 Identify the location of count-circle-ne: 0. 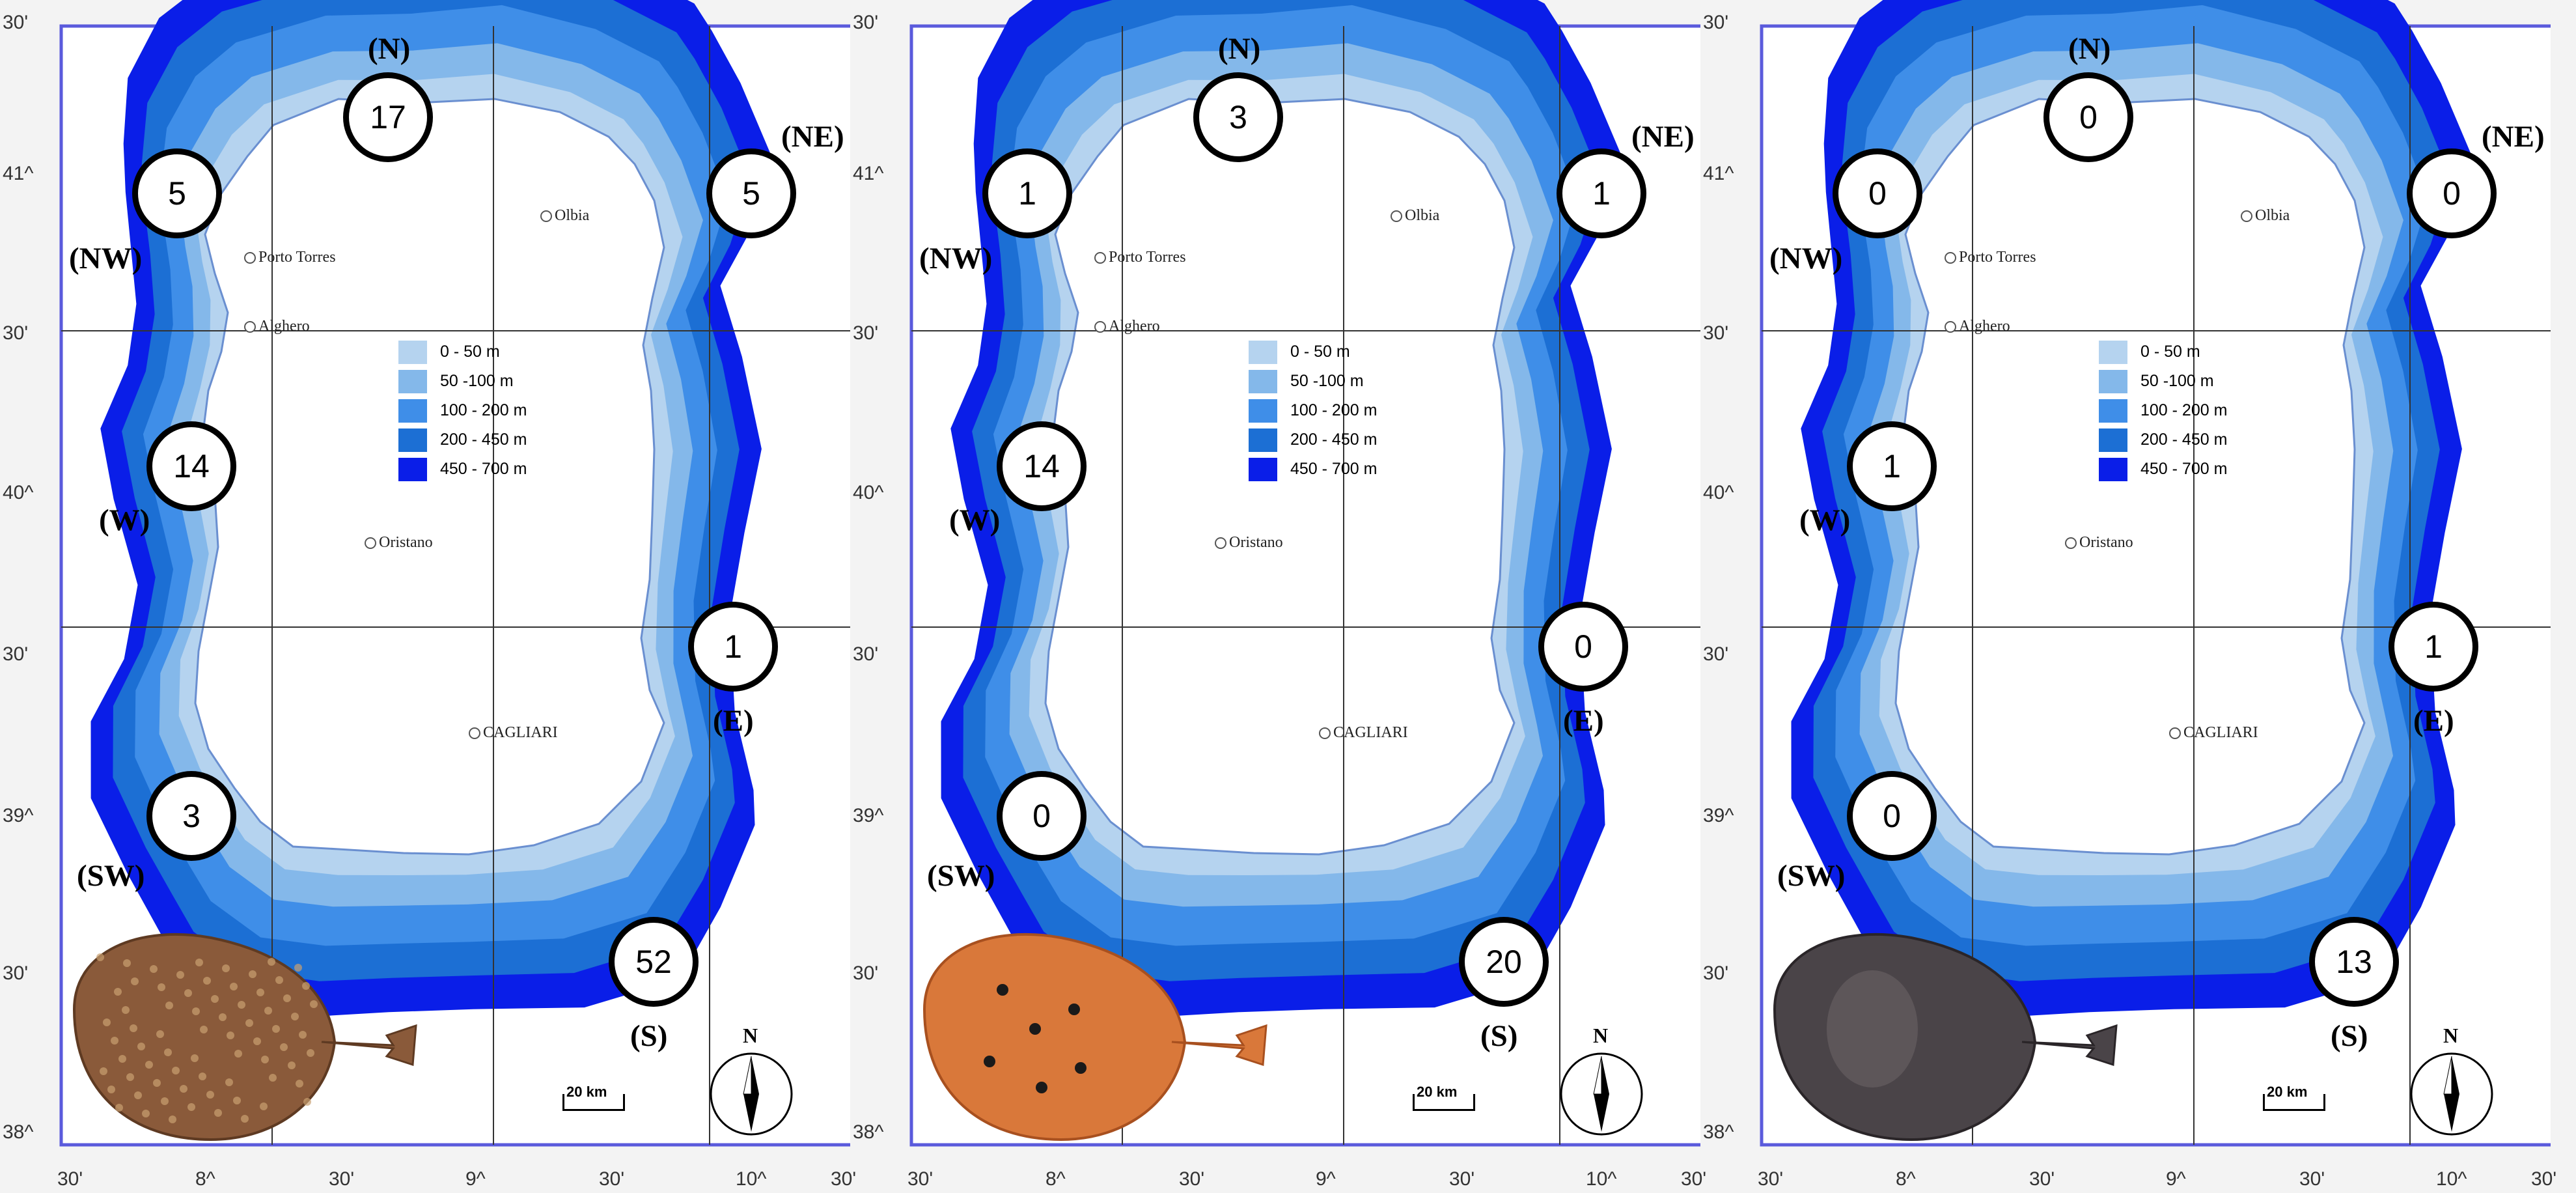
(2452, 193).